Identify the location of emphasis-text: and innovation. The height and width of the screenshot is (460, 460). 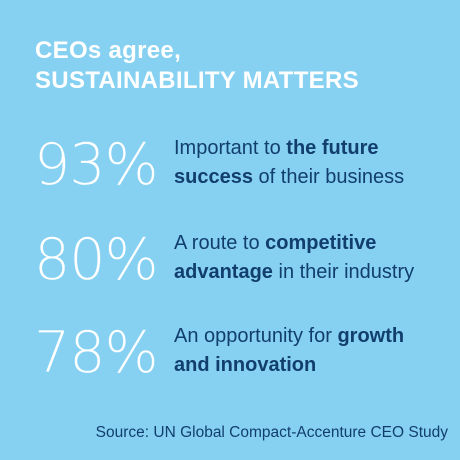
(245, 365).